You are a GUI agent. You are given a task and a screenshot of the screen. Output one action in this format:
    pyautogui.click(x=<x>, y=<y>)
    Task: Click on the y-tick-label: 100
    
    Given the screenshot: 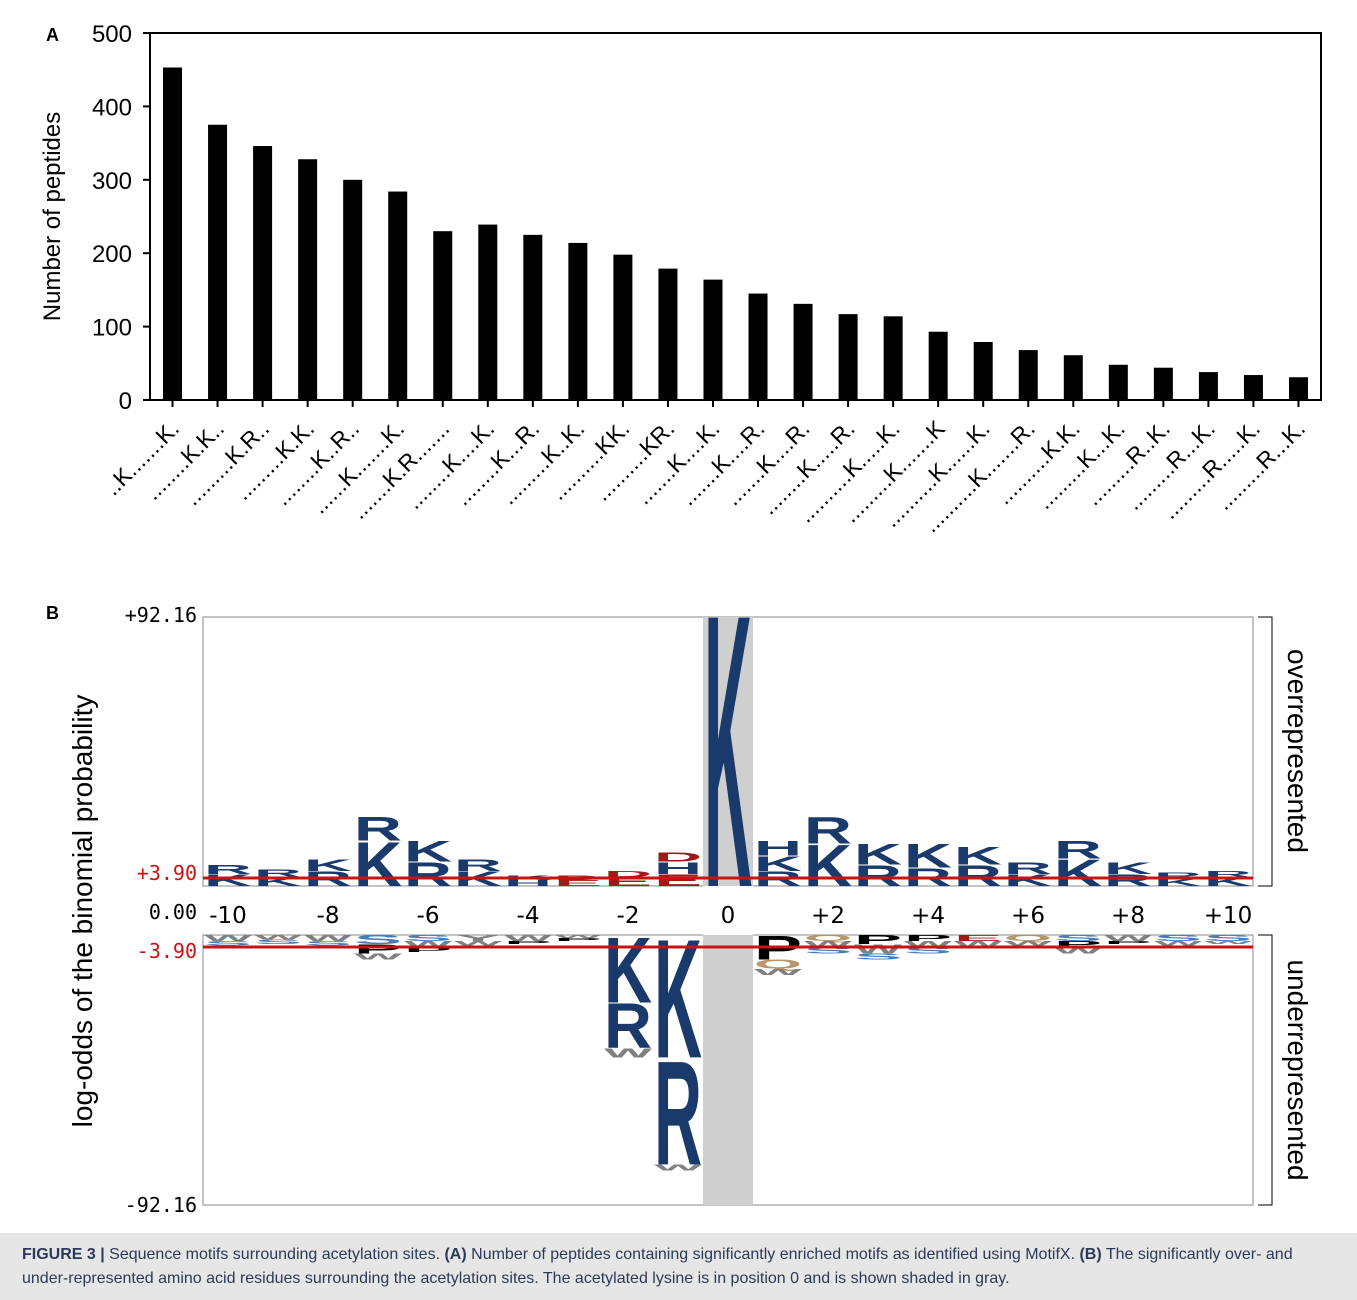 What is the action you would take?
    pyautogui.click(x=112, y=328)
    